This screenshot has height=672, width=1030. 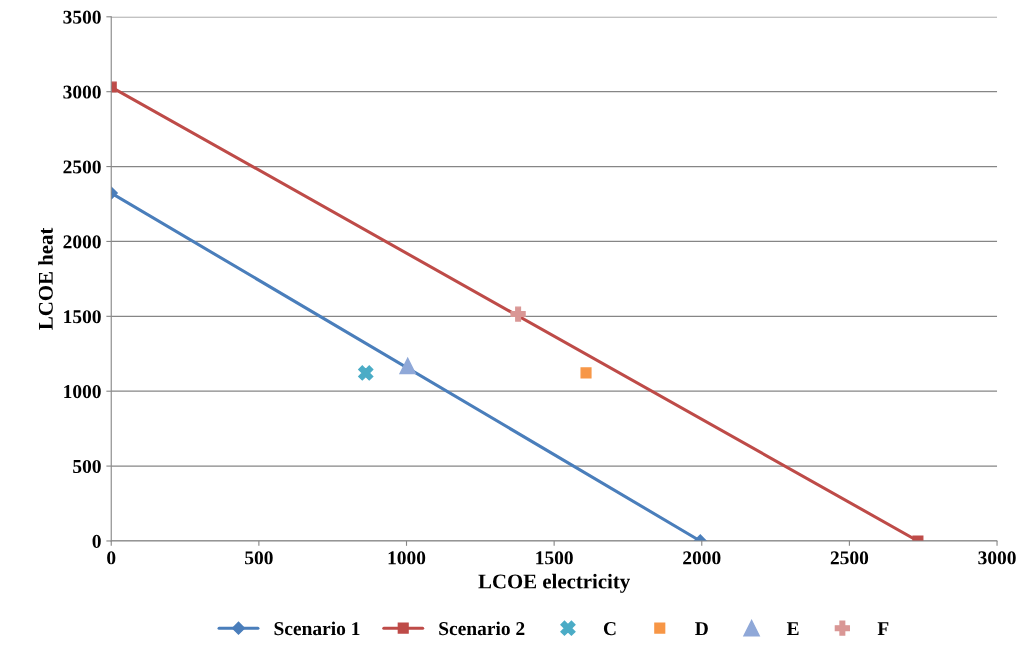 I want to click on x-tick-label: 2000, so click(x=702, y=558).